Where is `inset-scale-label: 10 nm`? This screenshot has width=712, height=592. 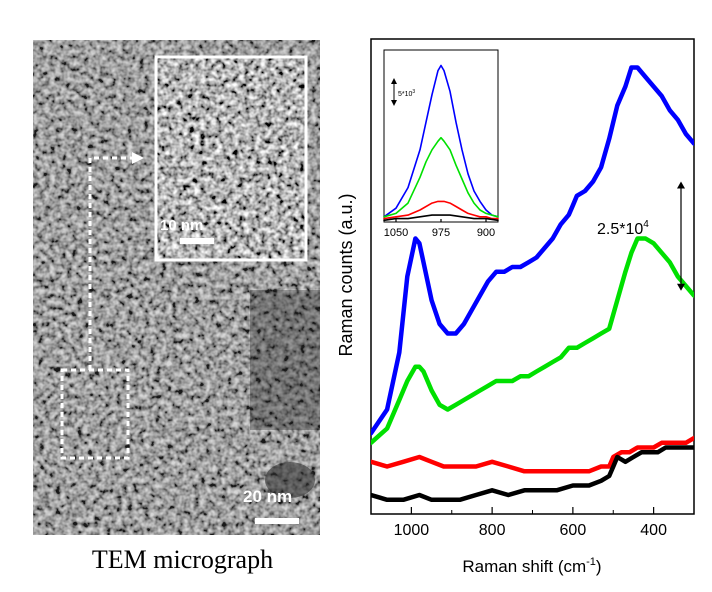
inset-scale-label: 10 nm is located at coordinates (181, 225).